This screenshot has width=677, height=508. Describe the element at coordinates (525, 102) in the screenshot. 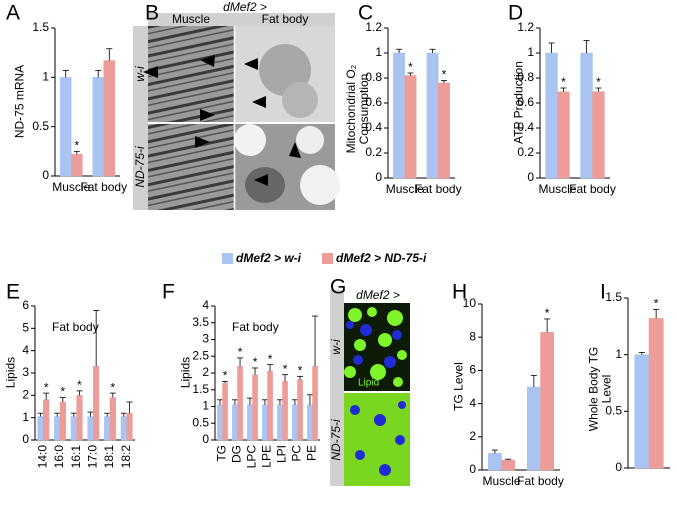

I see `y-tick-label: 0.6` at that location.